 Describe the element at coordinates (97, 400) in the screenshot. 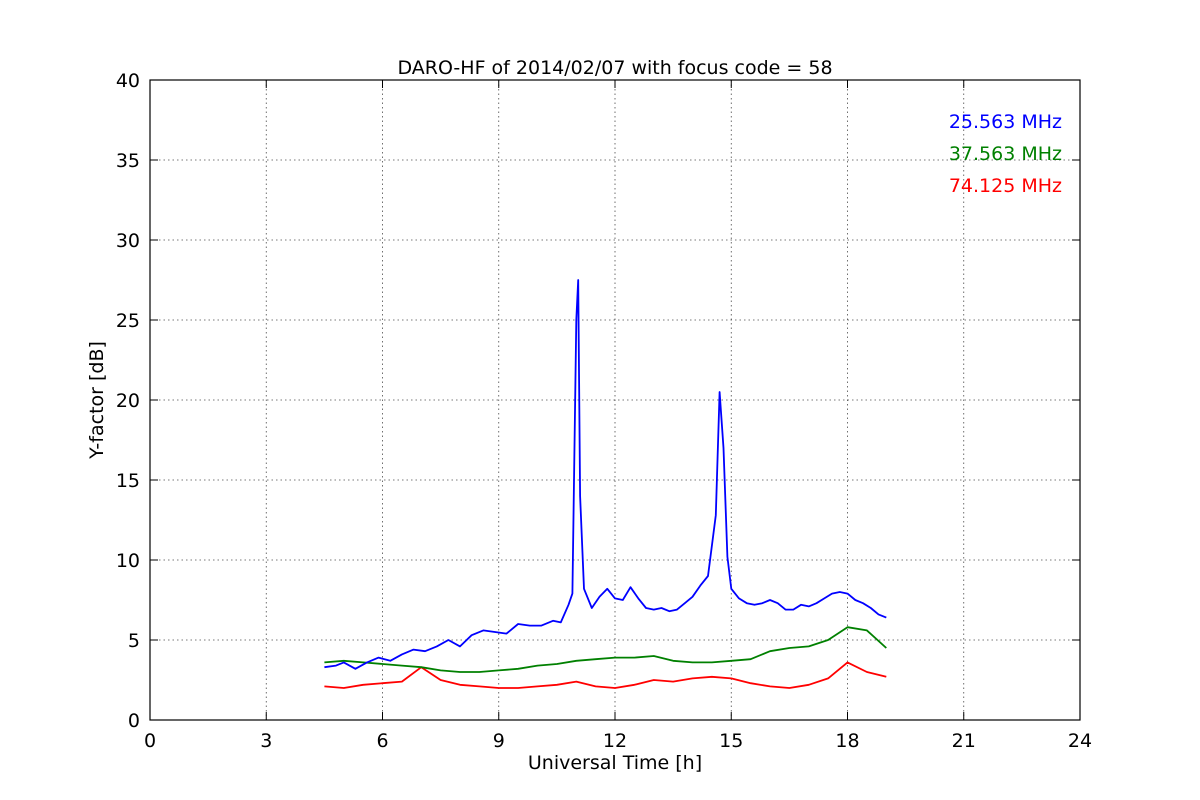

I see `y-axis-label: Y-factor [dB]` at that location.